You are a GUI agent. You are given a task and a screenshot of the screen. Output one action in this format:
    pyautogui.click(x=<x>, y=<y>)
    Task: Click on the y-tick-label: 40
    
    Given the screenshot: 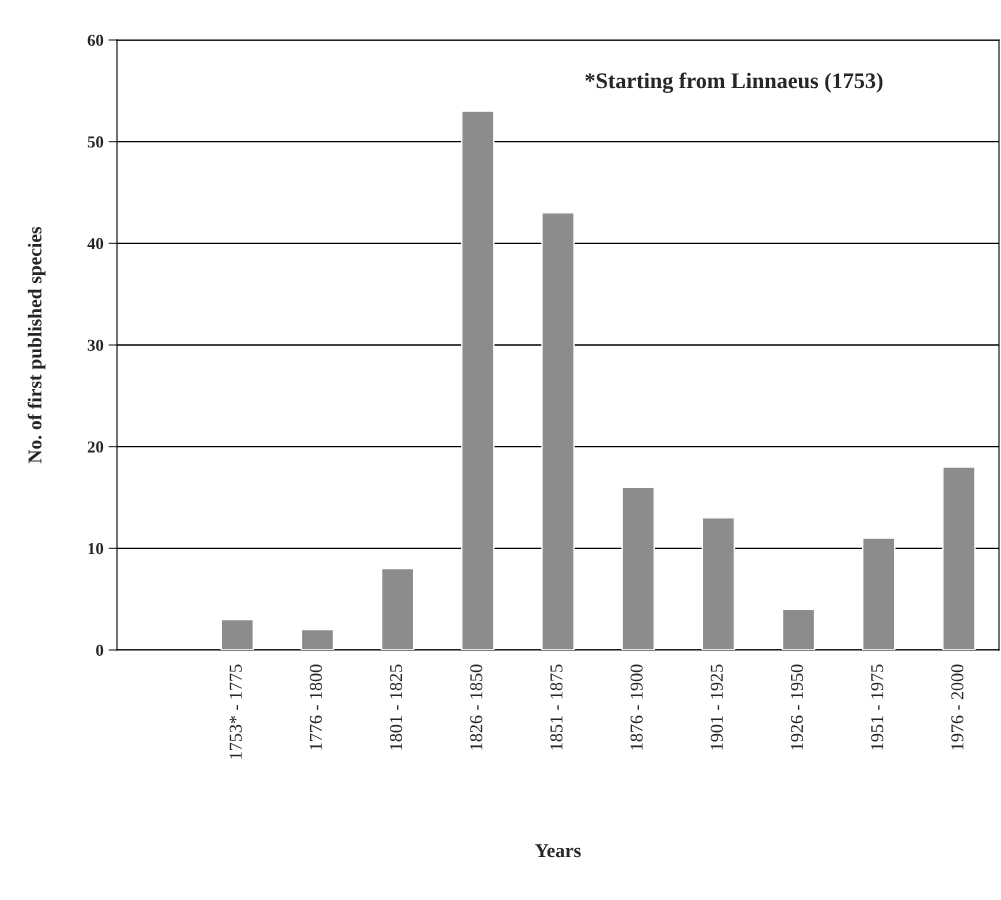 What is the action you would take?
    pyautogui.click(x=95, y=244)
    